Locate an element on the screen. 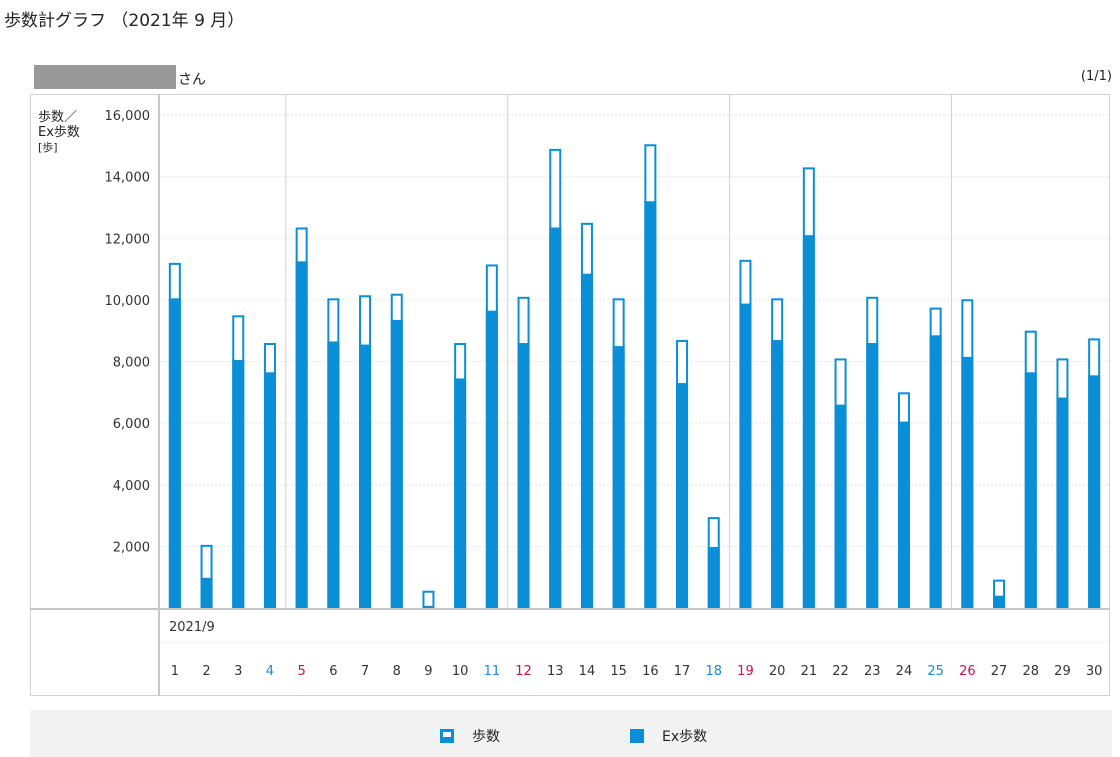  x-tick-label: 10 is located at coordinates (460, 671).